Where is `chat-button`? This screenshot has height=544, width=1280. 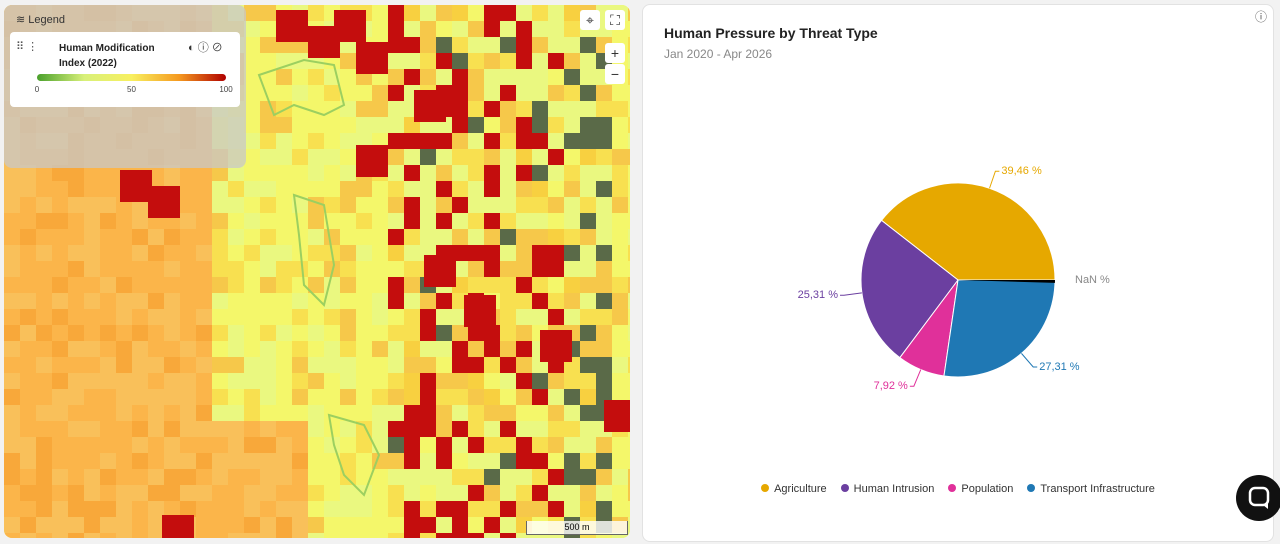
chat-button is located at coordinates (1258, 498).